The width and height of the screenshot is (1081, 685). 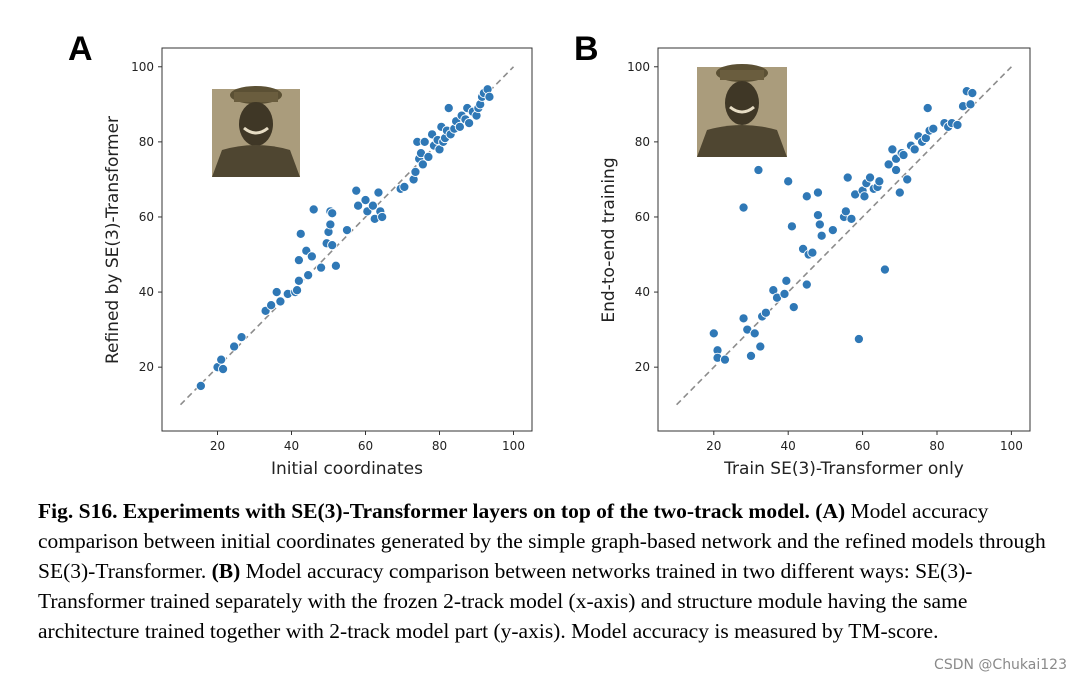 I want to click on x-tick-label-a-80: 80, so click(x=439, y=446).